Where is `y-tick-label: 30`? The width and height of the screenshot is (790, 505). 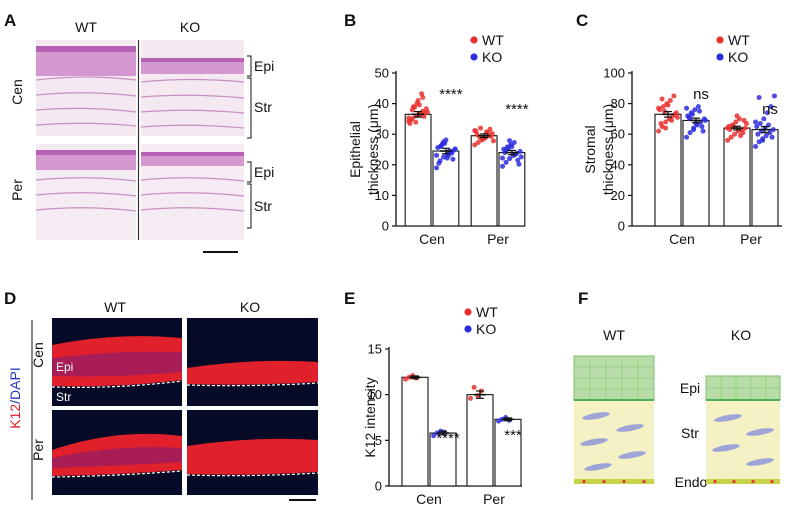
y-tick-label: 30 is located at coordinates (382, 134).